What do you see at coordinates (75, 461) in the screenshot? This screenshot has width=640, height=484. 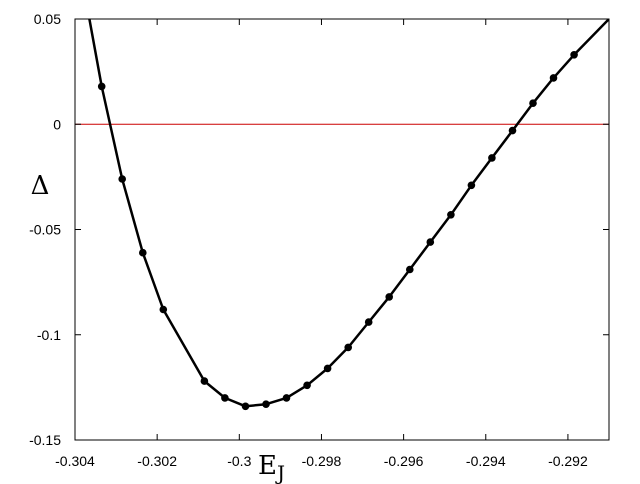 I see `x-tick-label: -0.304` at bounding box center [75, 461].